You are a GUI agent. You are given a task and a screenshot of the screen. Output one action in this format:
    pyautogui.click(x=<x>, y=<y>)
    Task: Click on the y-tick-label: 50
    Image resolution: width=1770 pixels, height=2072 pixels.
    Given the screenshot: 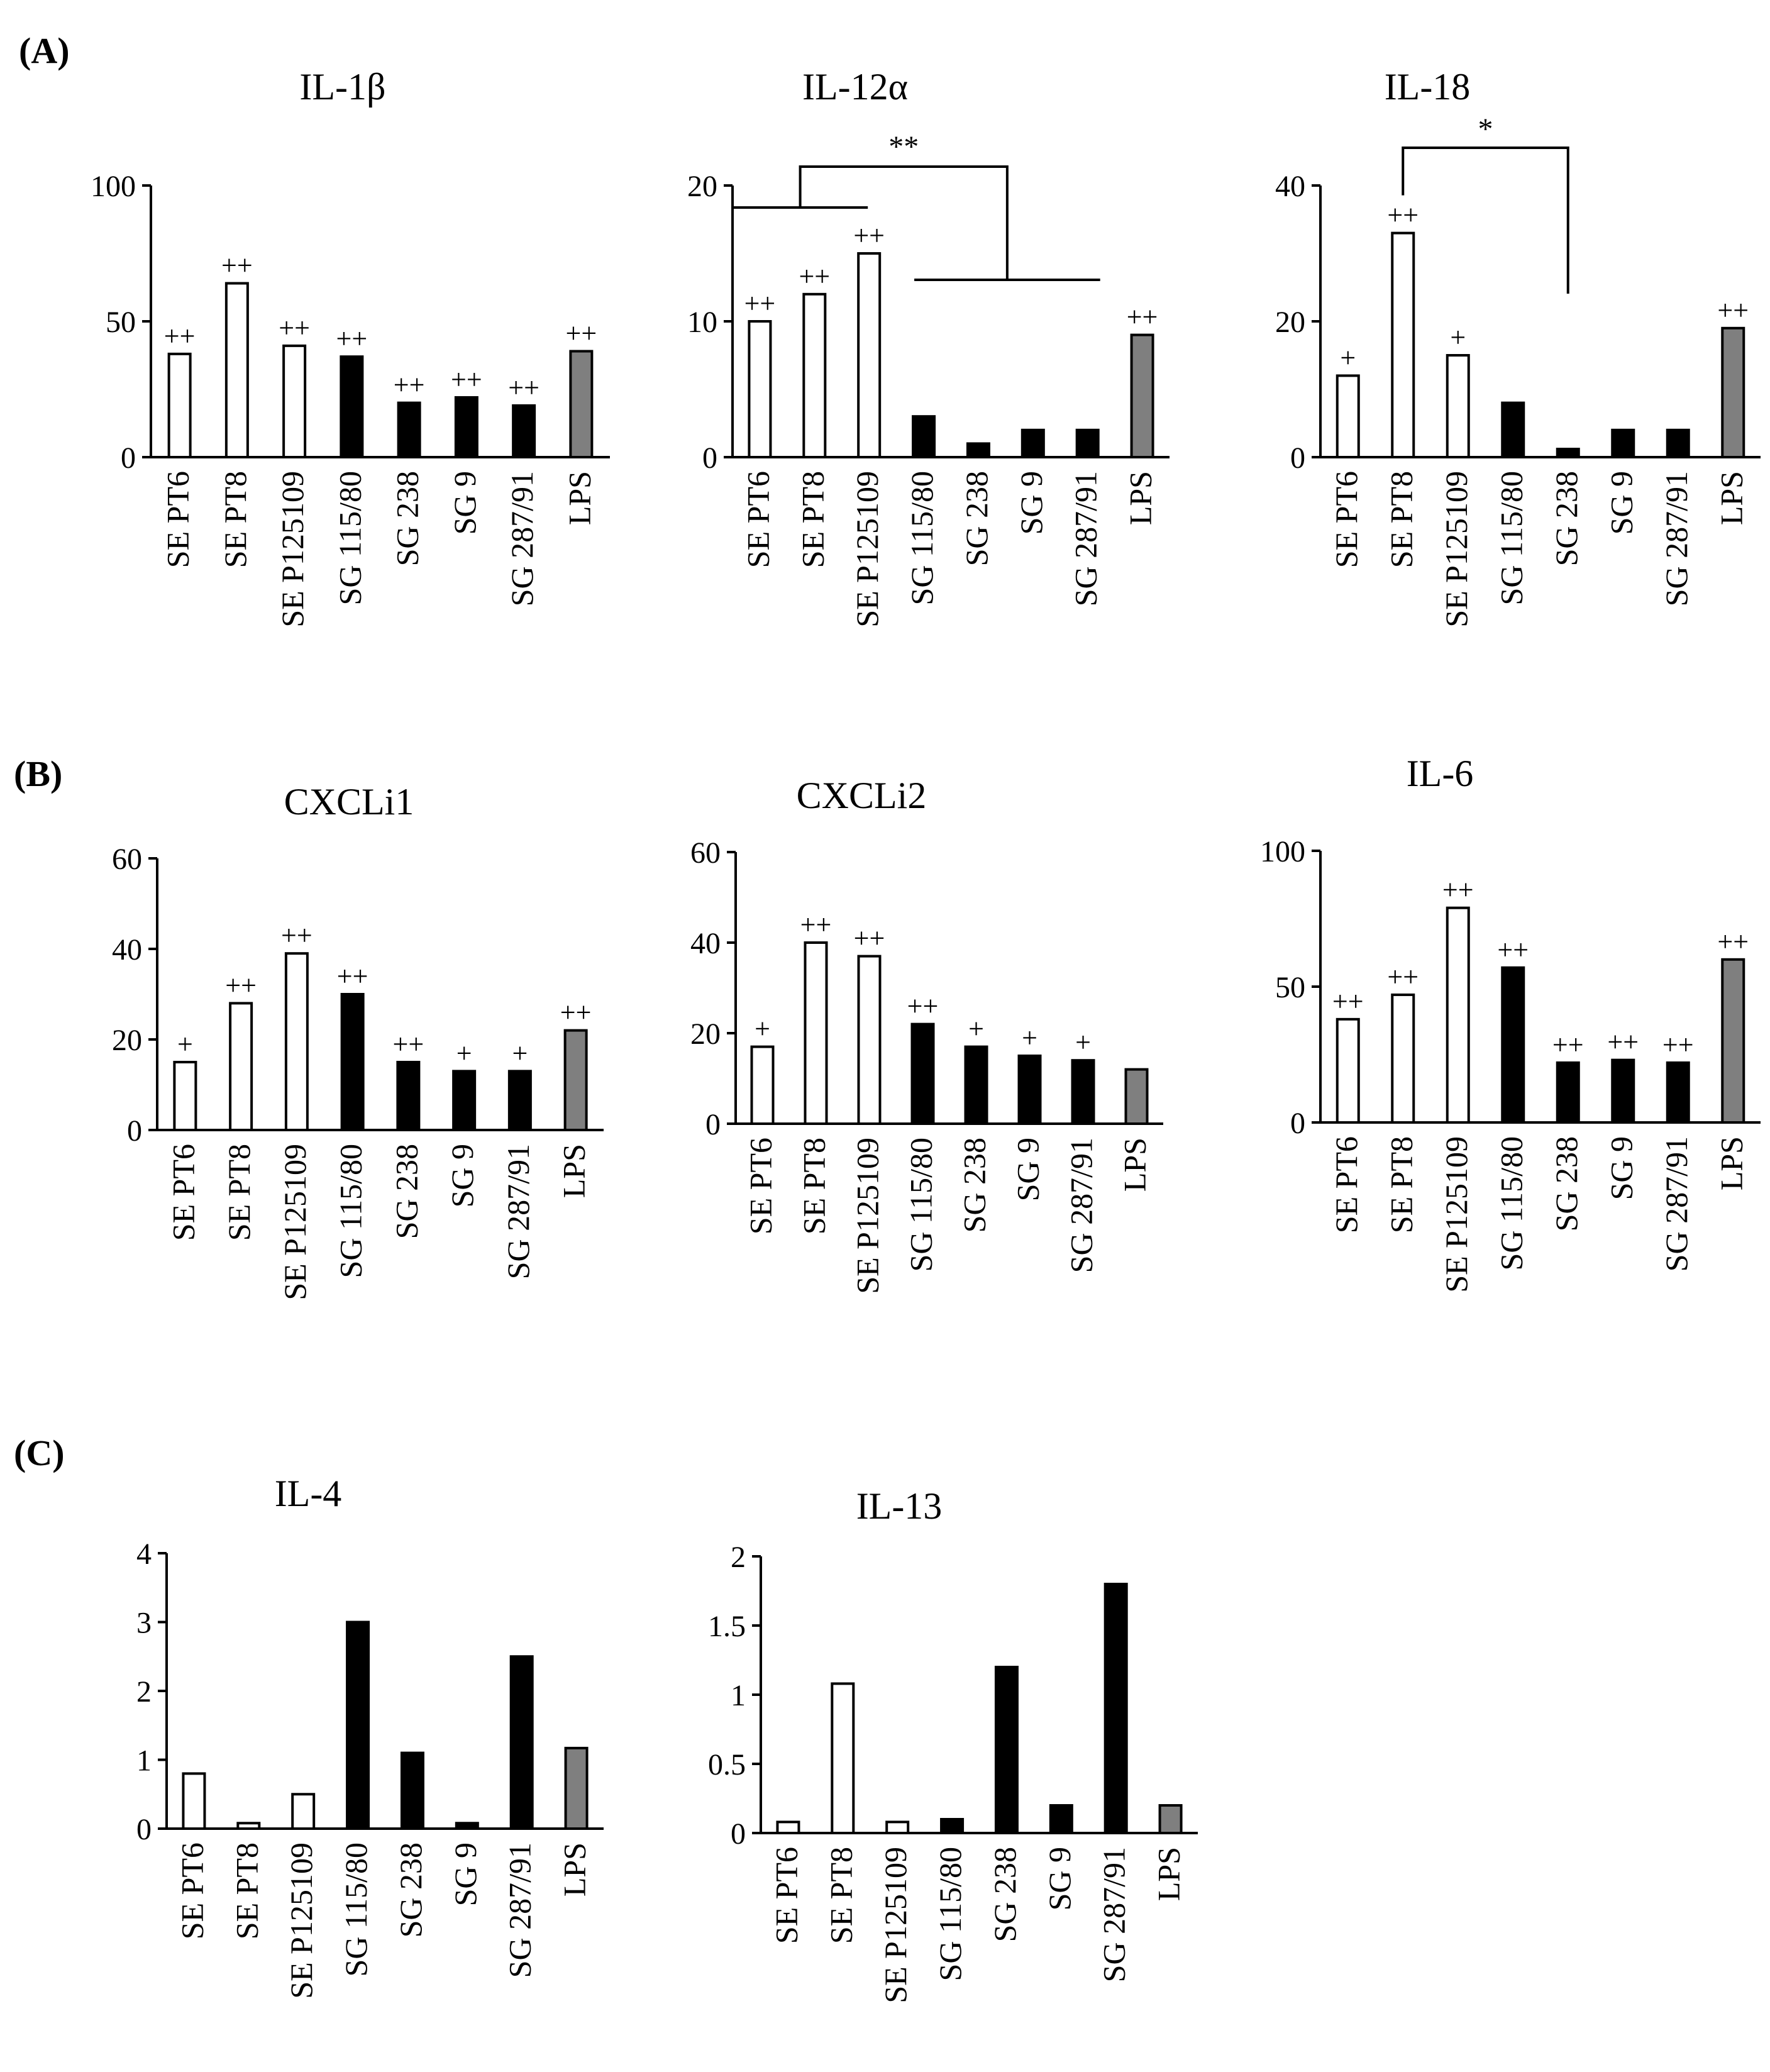 What is the action you would take?
    pyautogui.click(x=1290, y=987)
    